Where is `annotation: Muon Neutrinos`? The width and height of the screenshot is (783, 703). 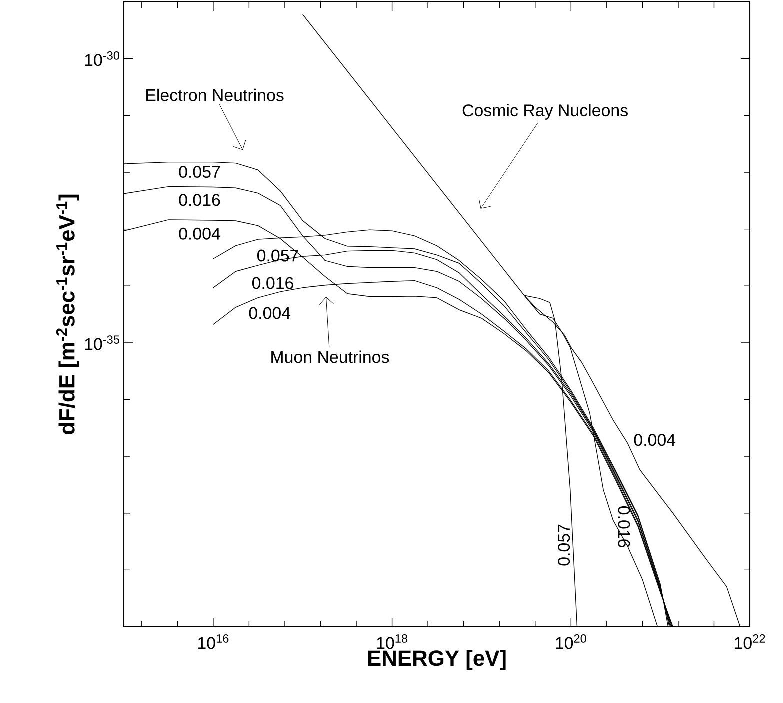
annotation: Muon Neutrinos is located at coordinates (331, 357).